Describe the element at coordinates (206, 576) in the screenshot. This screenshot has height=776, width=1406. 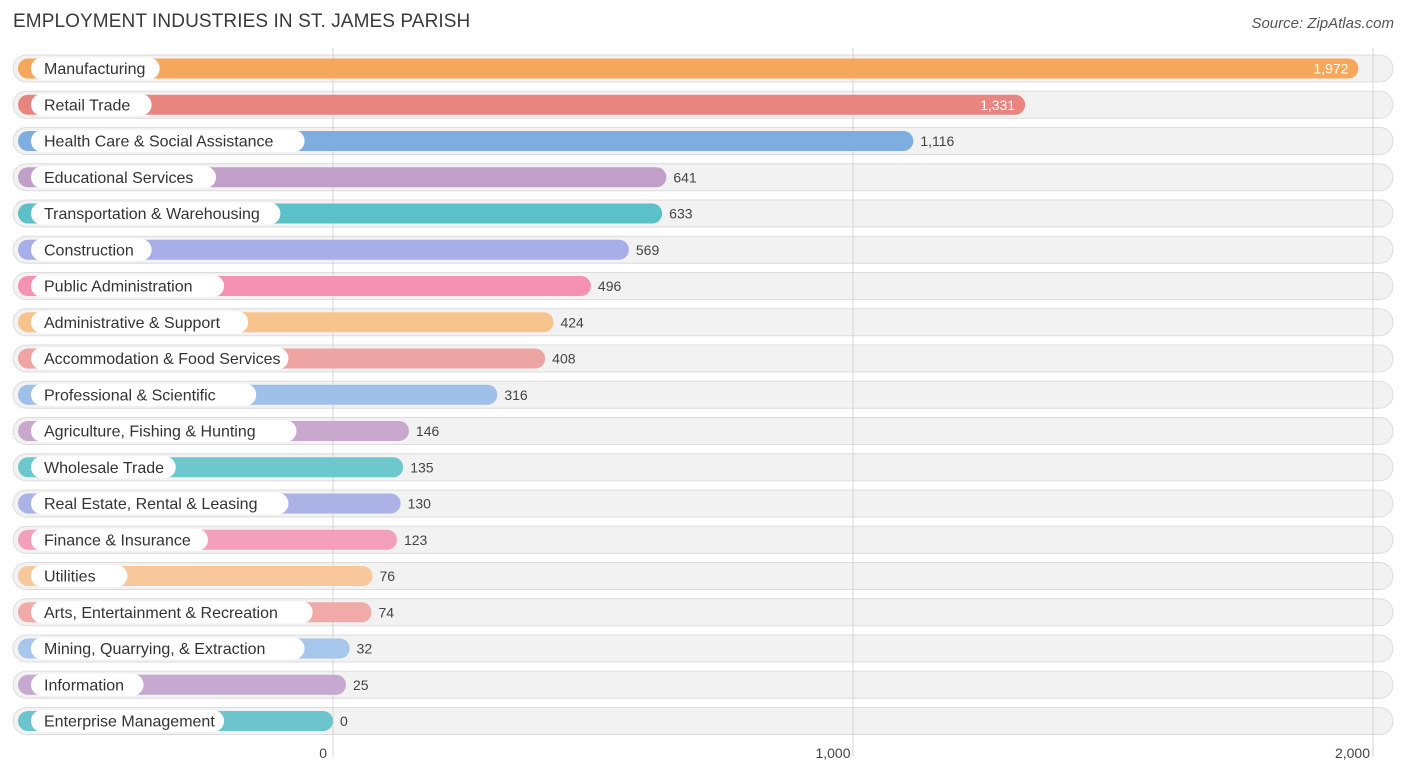
I see `bar-group: Utilities 76` at that location.